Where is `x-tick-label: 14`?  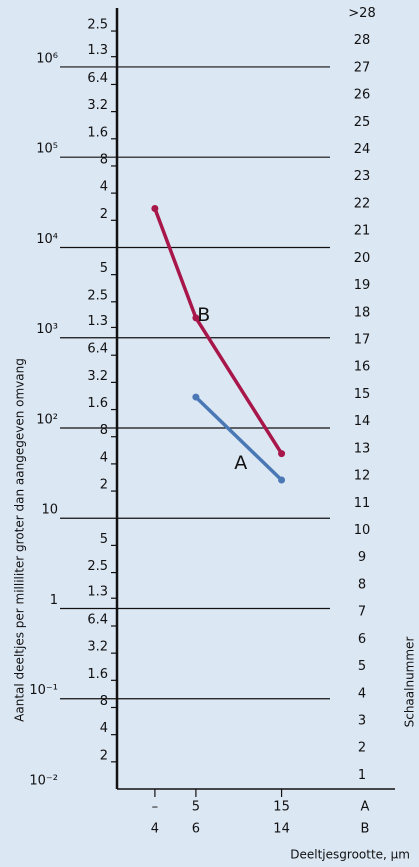
x-tick-label: 14 is located at coordinates (281, 829).